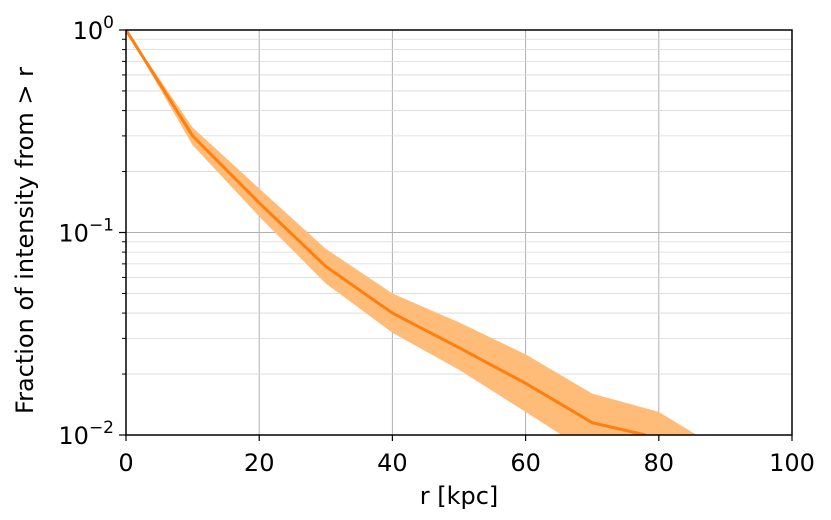 The height and width of the screenshot is (520, 831). Describe the element at coordinates (466, 463) in the screenshot. I see `x-tick-labels: 0 20 40 60 80 100` at that location.